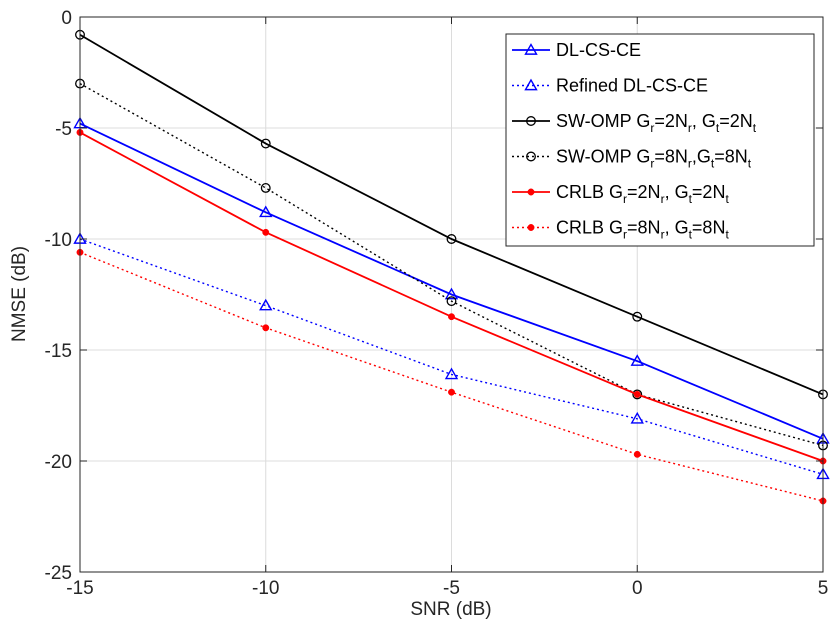 The width and height of the screenshot is (830, 624). I want to click on legend-label: CRLB Gr=8Nr, Gt=8Nt, so click(642, 230).